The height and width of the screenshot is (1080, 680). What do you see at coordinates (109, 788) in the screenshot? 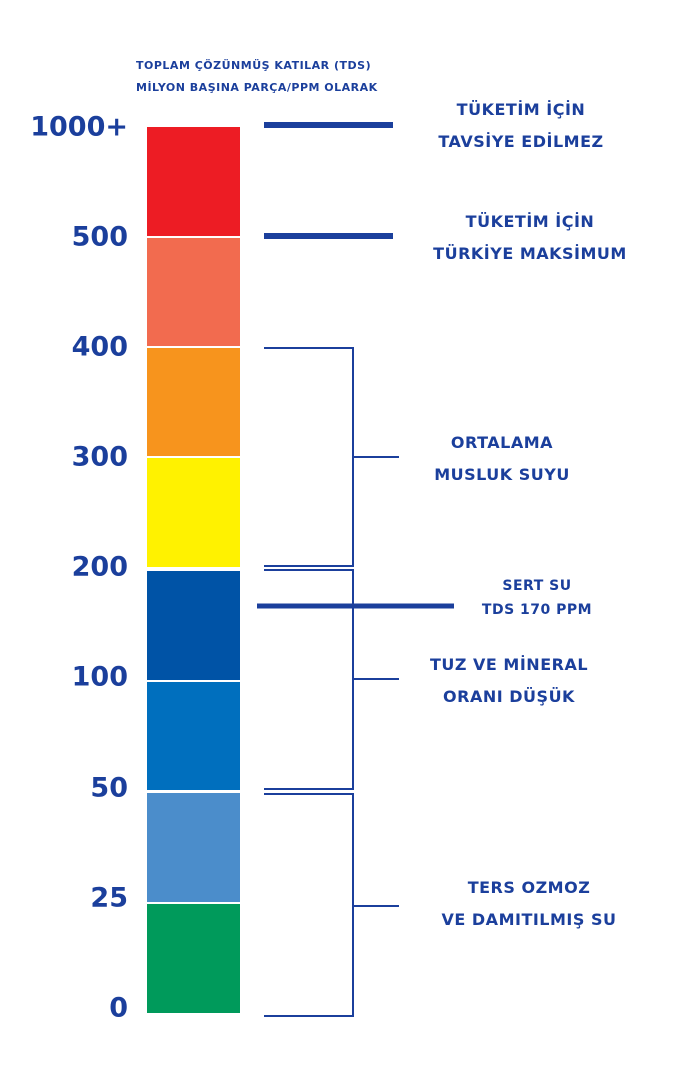
I see `tick-label-50: 50` at bounding box center [109, 788].